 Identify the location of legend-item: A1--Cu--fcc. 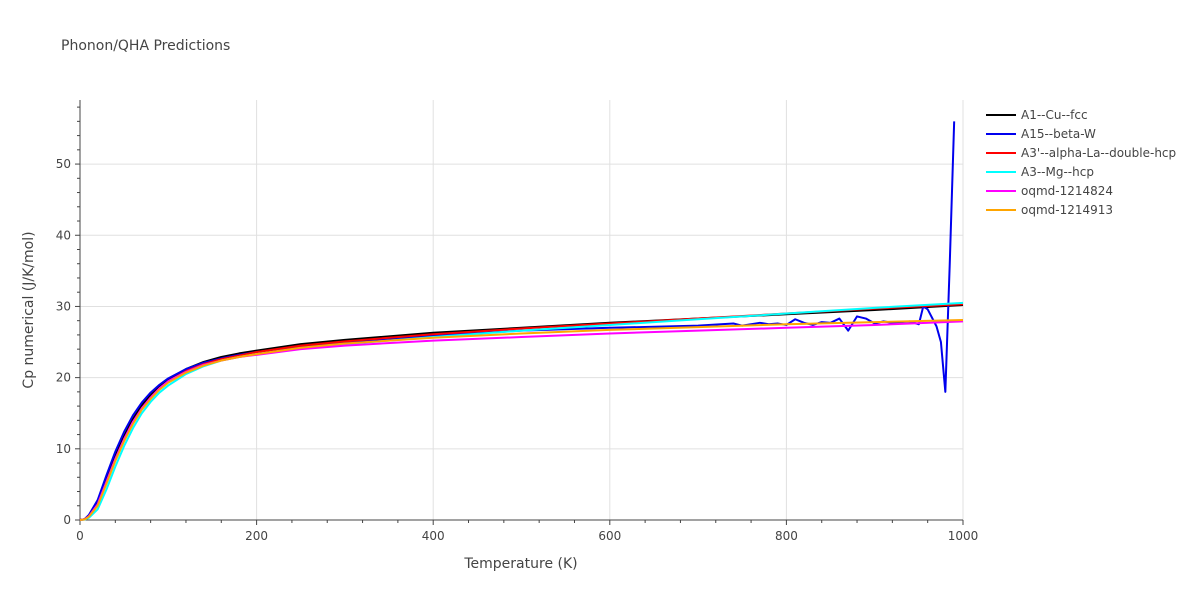
(1037, 115).